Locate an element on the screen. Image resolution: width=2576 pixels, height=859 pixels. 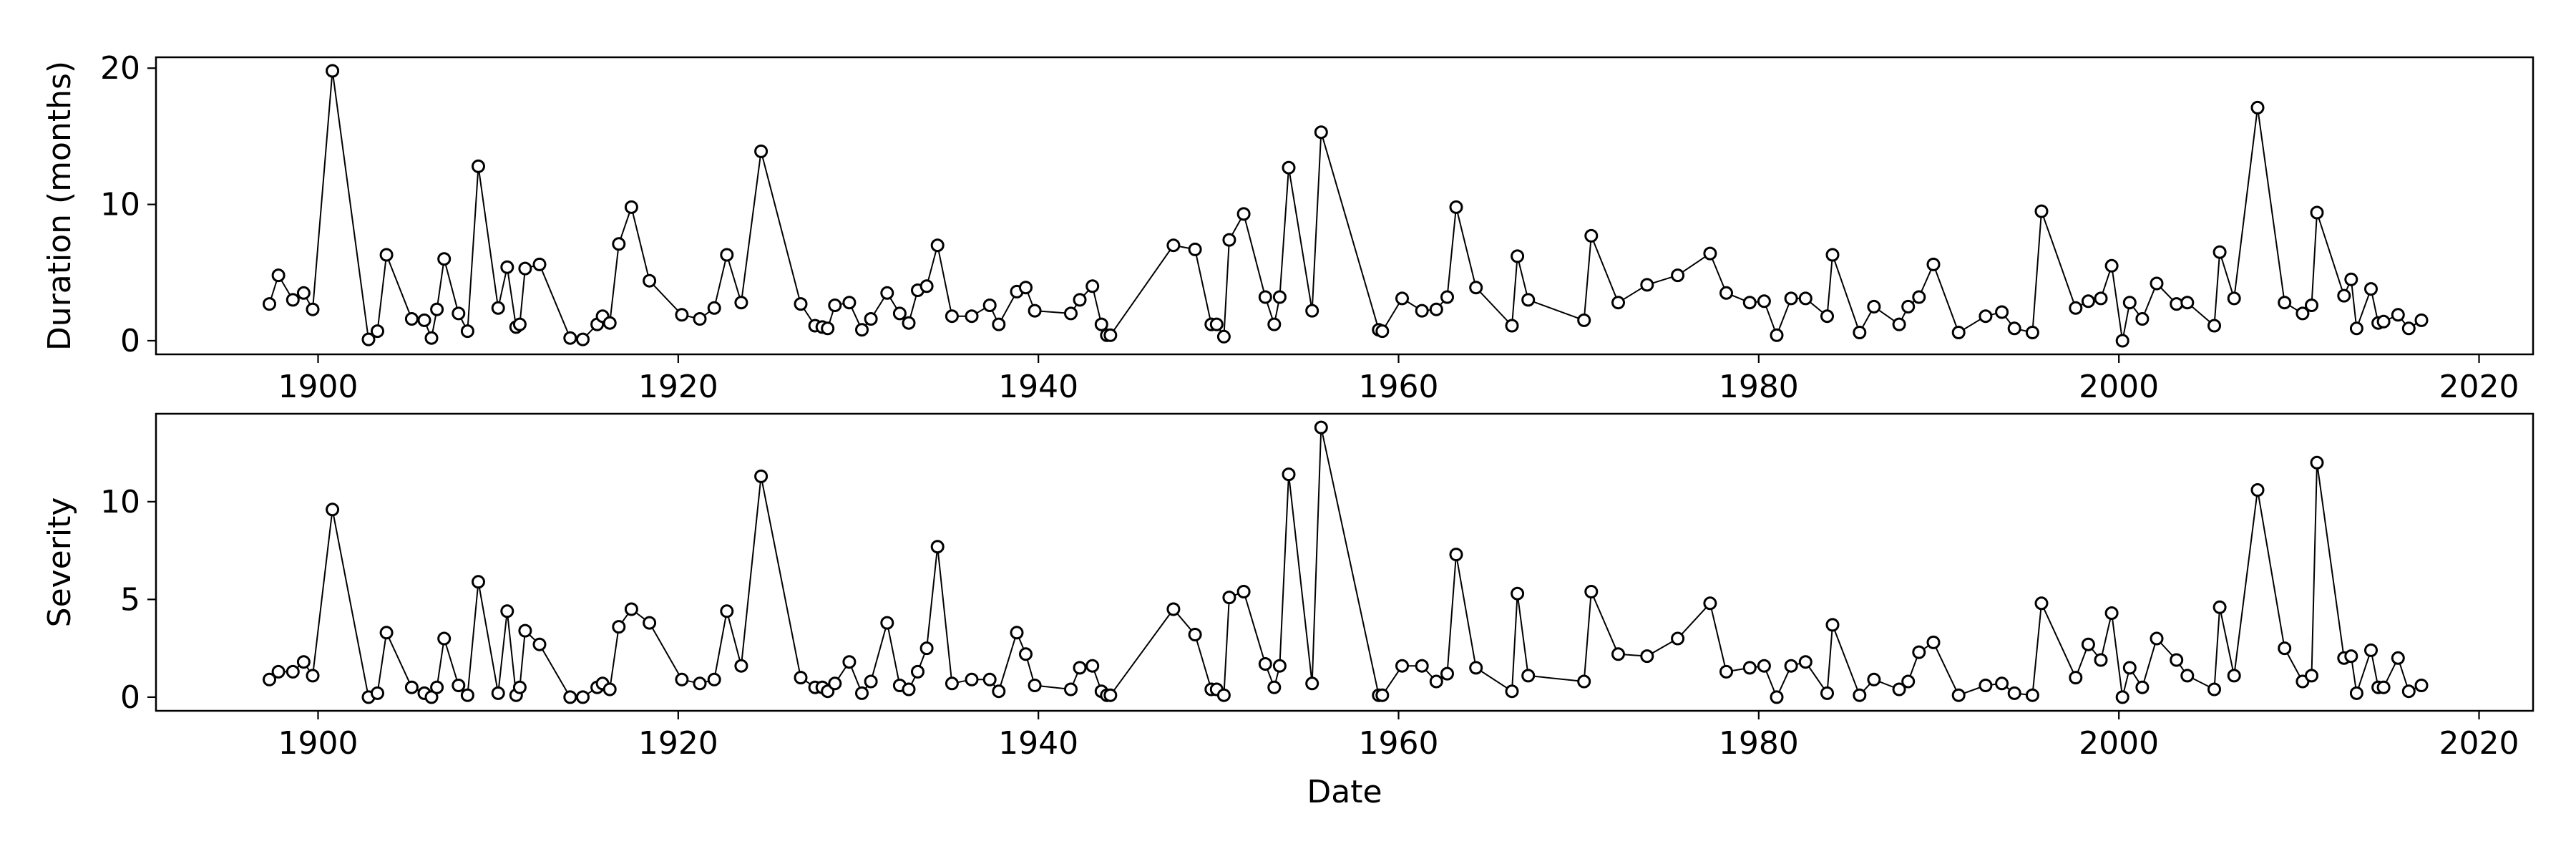
x-tick-label: 1920 is located at coordinates (678, 387).